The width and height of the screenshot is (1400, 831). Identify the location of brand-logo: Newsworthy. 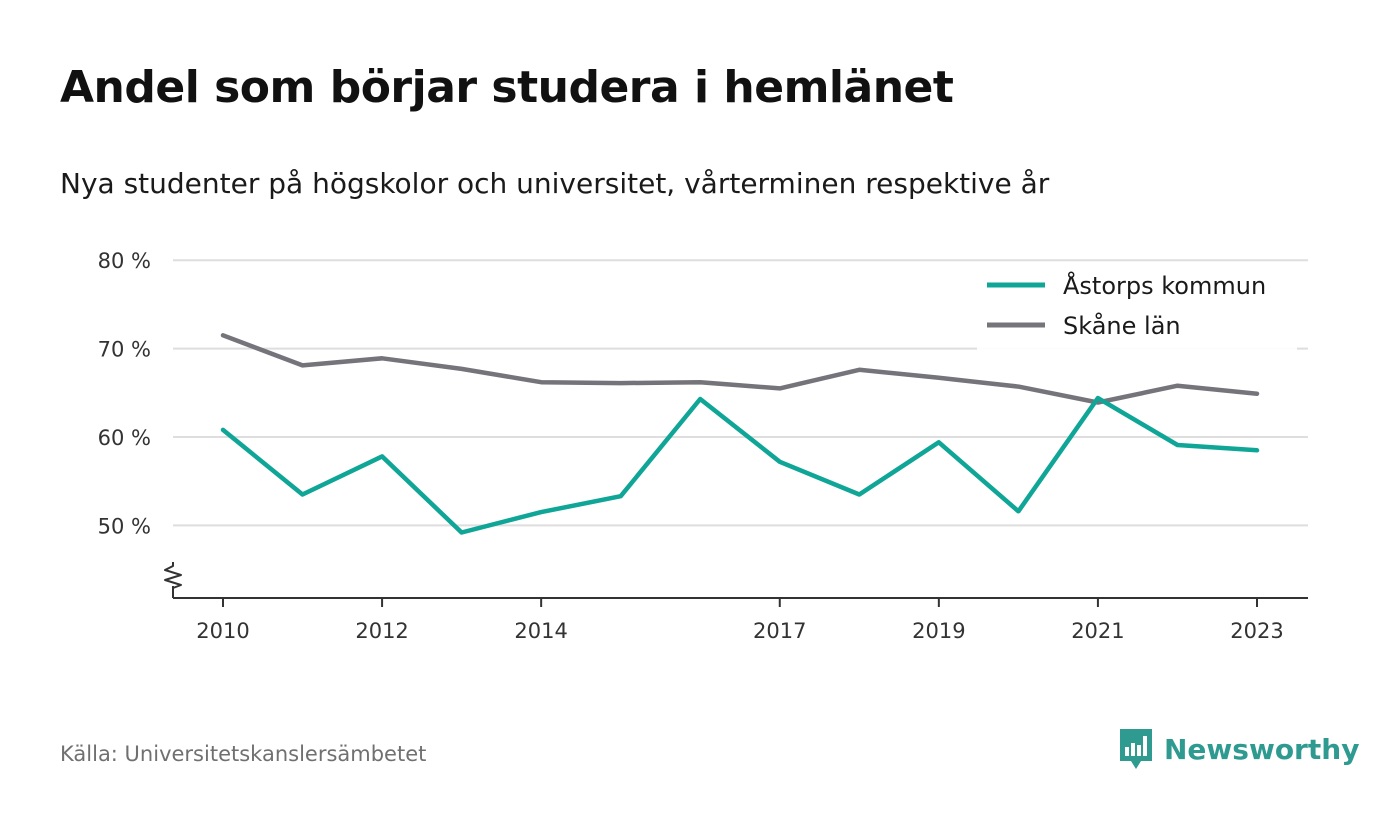
(1238, 749).